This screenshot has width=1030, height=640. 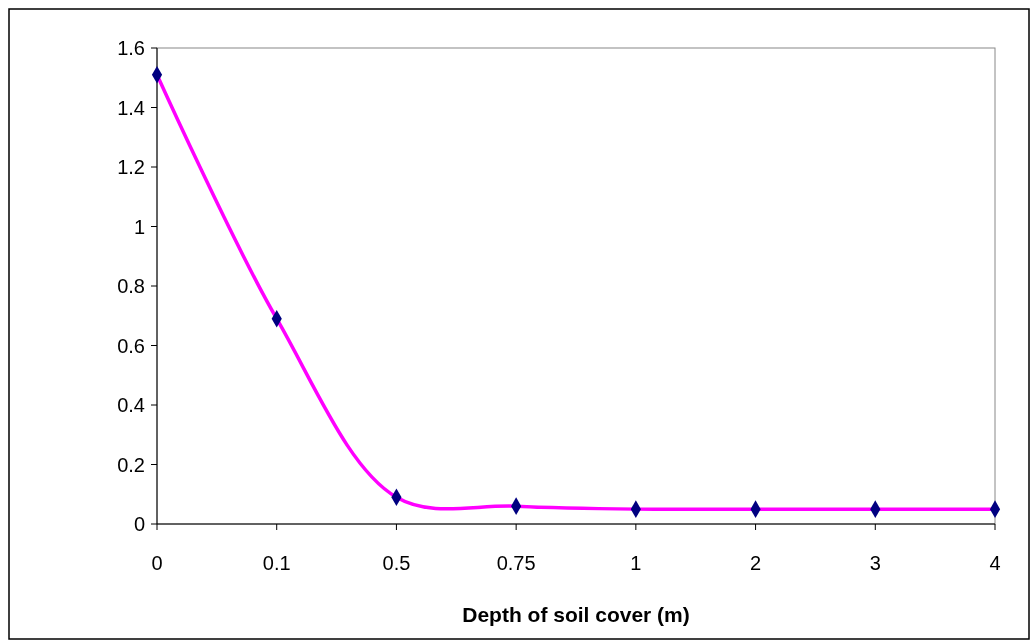 What do you see at coordinates (131, 107) in the screenshot?
I see `y-tick-label: 1.4` at bounding box center [131, 107].